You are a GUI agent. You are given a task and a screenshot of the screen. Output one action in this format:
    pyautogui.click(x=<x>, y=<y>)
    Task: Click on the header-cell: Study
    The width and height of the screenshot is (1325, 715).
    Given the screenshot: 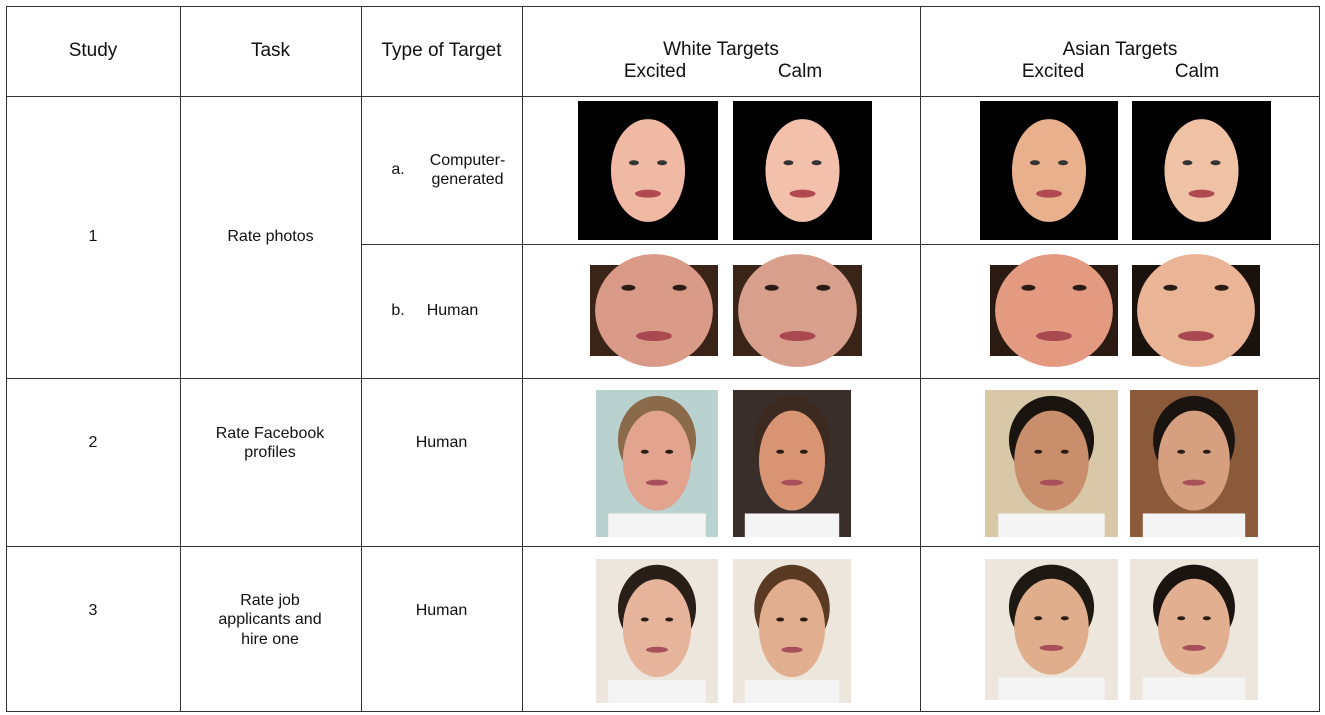 What is the action you would take?
    pyautogui.click(x=93, y=50)
    